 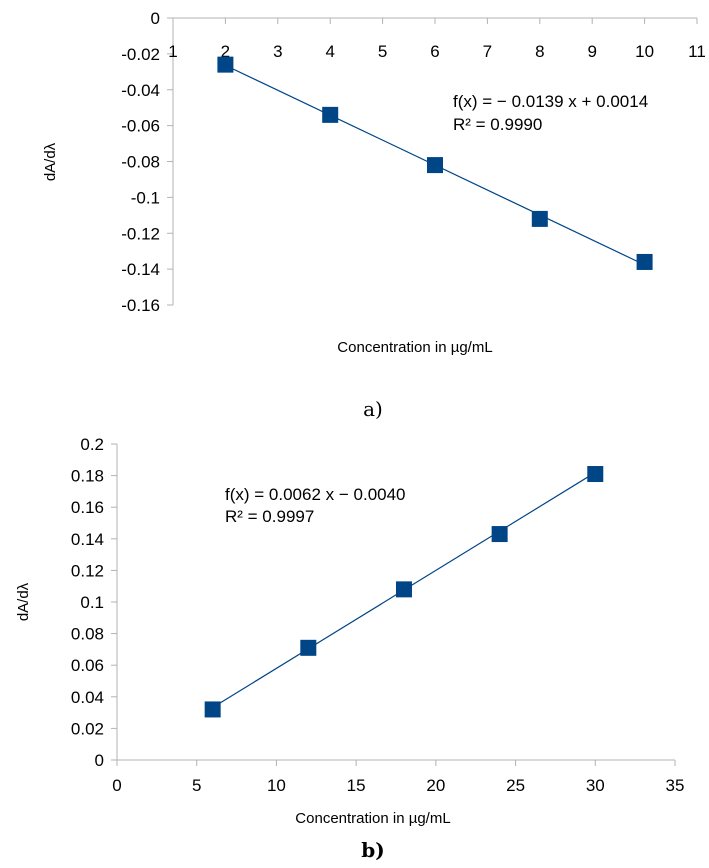 What do you see at coordinates (23, 601) in the screenshot?
I see `chart-b-y-label: dA/dλ` at bounding box center [23, 601].